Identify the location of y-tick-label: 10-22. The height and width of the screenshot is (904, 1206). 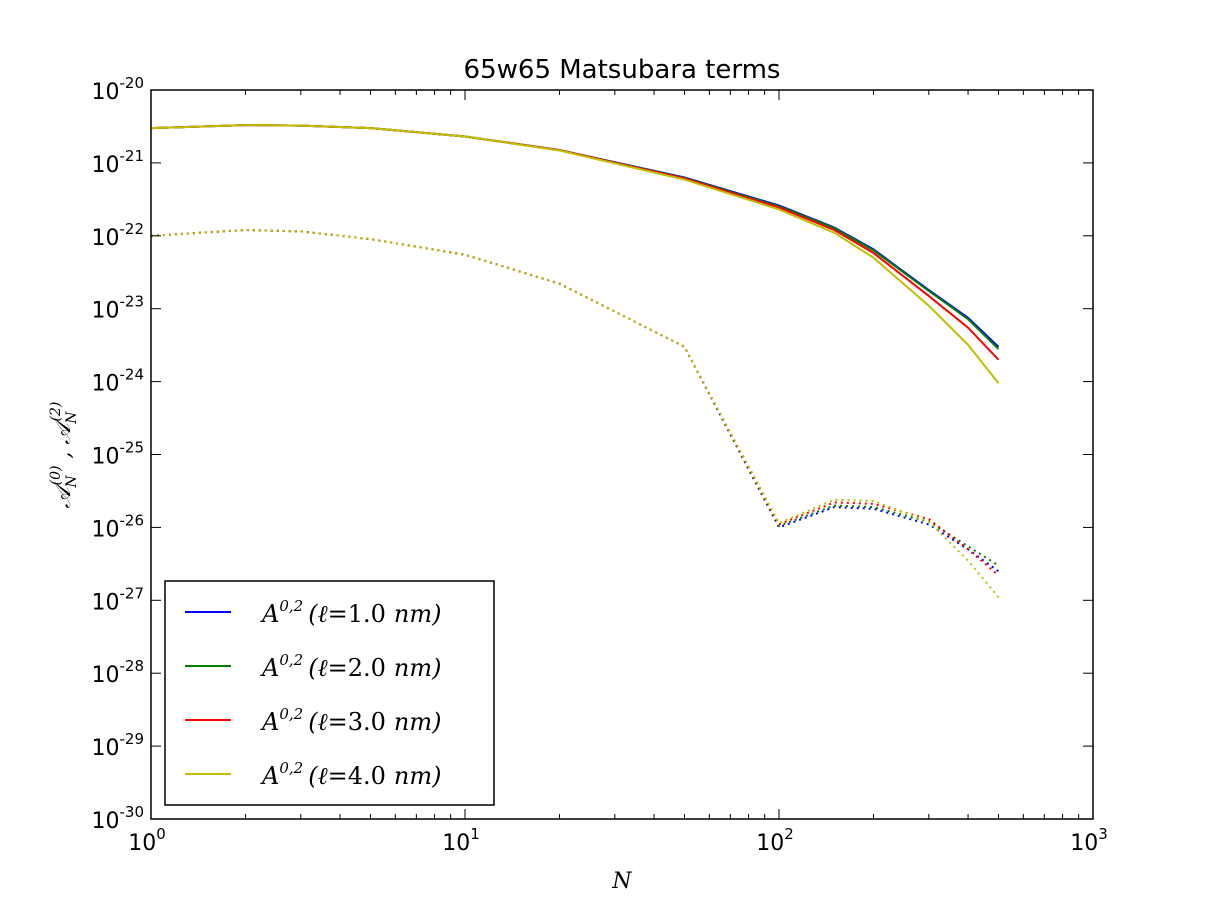
(118, 235).